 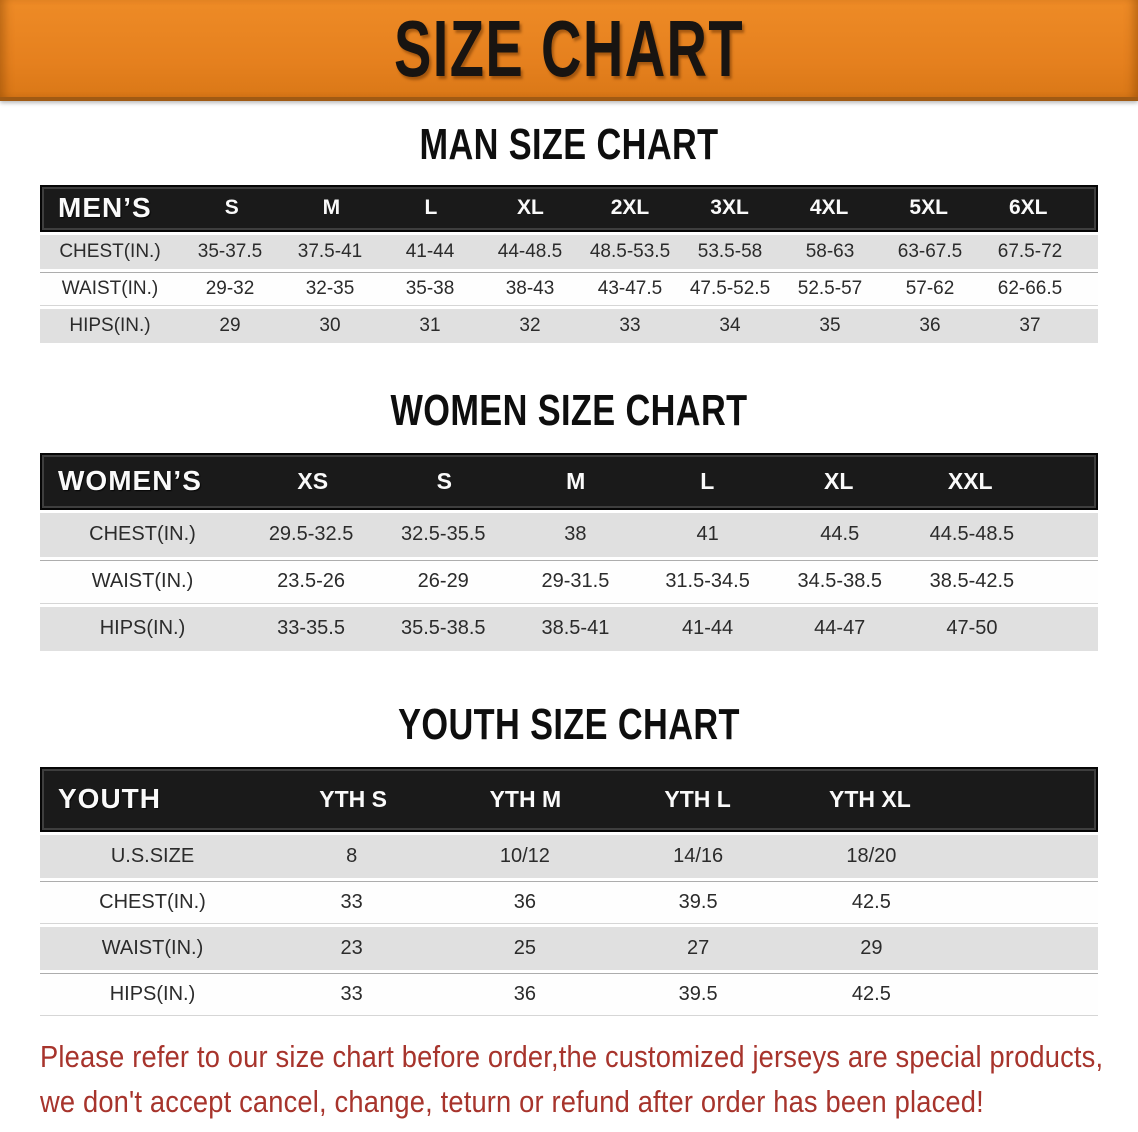 I want to click on banner-title: SIZE CHART, so click(x=569, y=48).